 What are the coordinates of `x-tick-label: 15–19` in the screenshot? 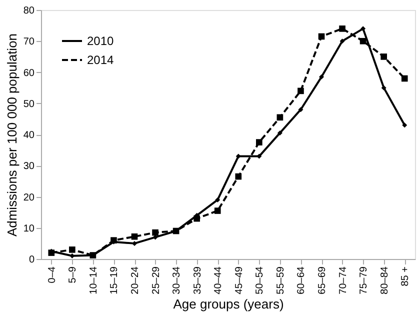 It's located at (114, 280).